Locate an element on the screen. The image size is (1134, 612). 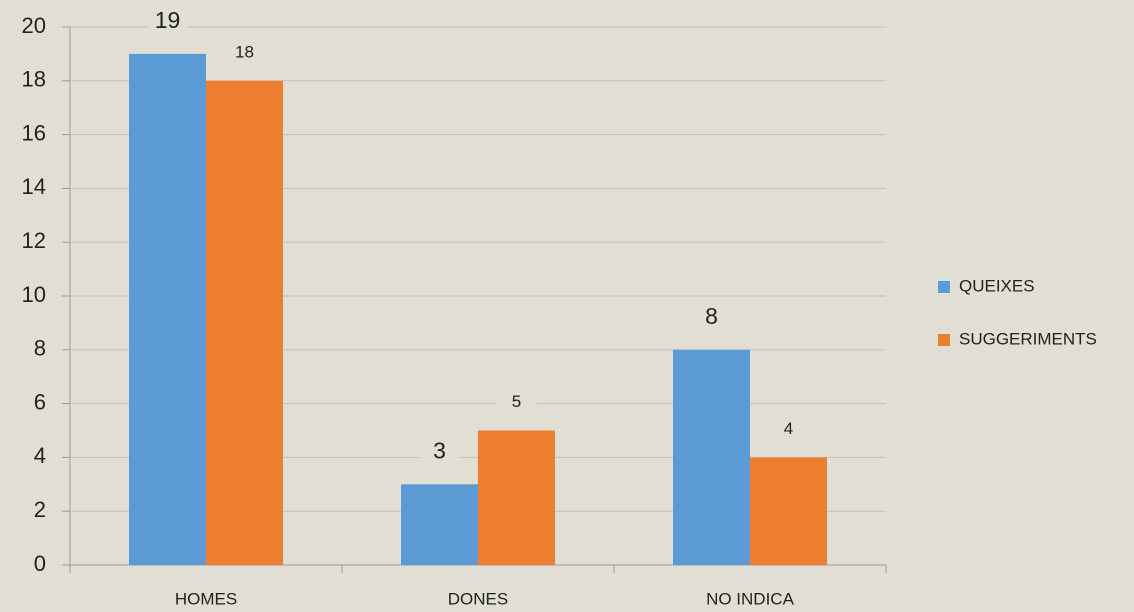
x-tick-label: HOMES is located at coordinates (206, 598).